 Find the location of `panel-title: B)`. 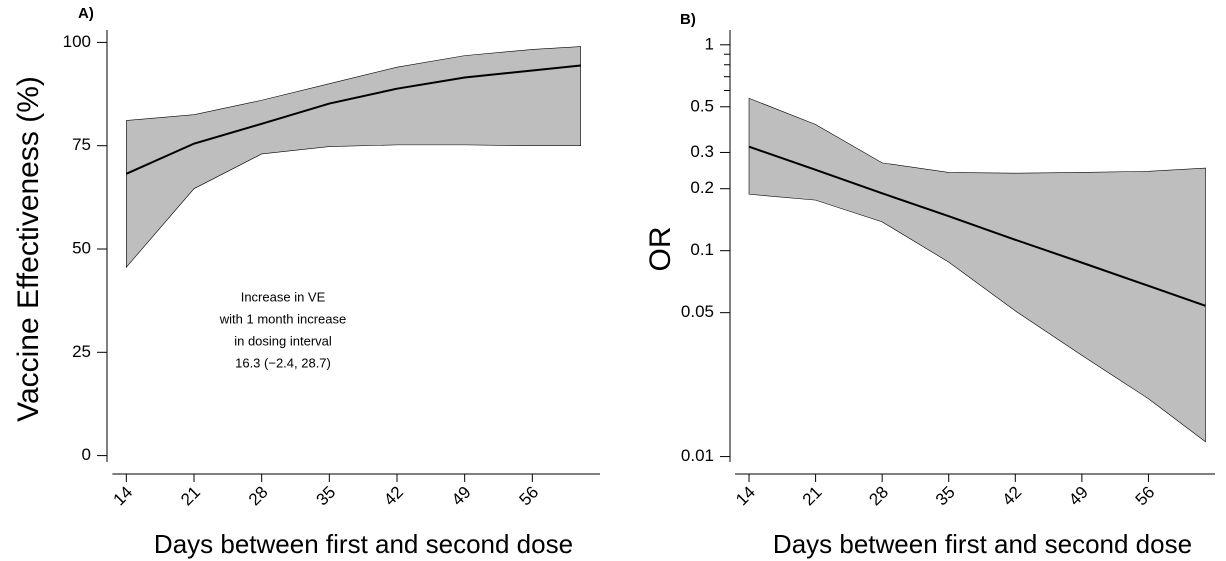

panel-title: B) is located at coordinates (688, 19).